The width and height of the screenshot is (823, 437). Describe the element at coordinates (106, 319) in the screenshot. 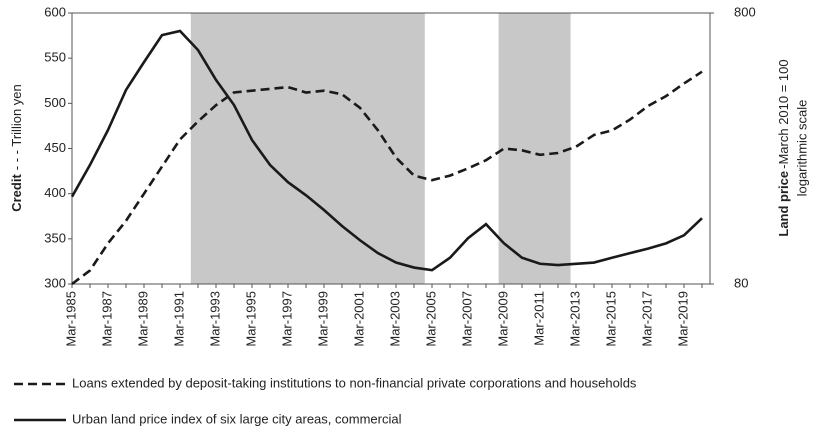

I see `x-tick-label: Mar-1987` at that location.